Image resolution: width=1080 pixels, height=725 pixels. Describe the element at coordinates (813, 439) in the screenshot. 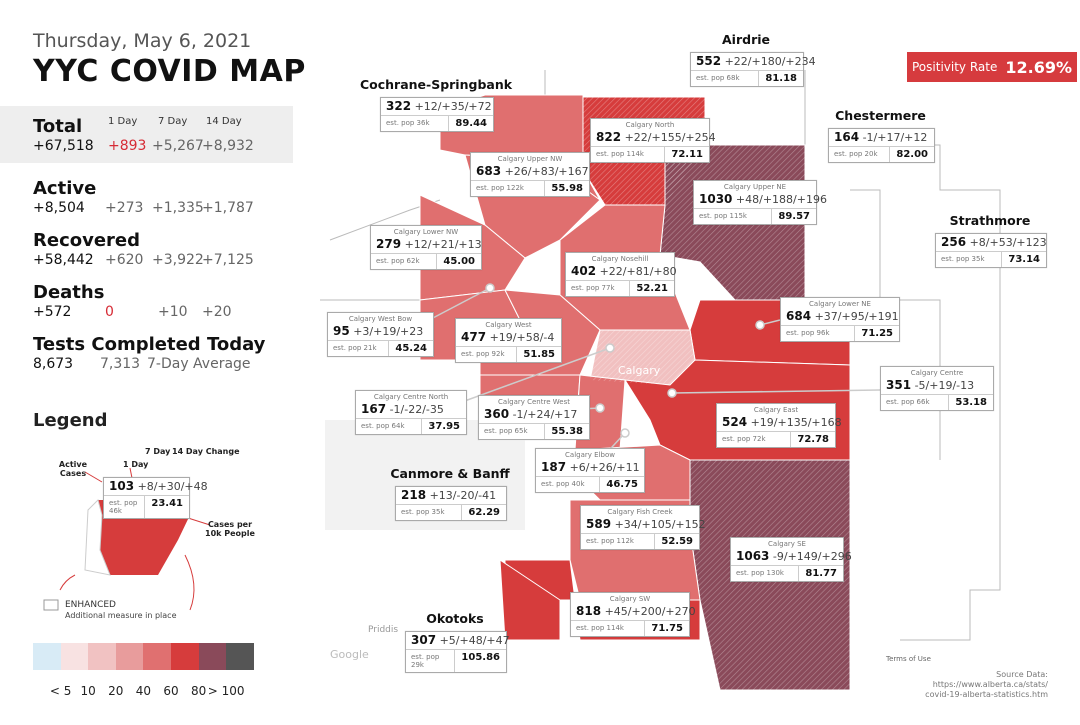

I see `region-rate: 72.78` at that location.